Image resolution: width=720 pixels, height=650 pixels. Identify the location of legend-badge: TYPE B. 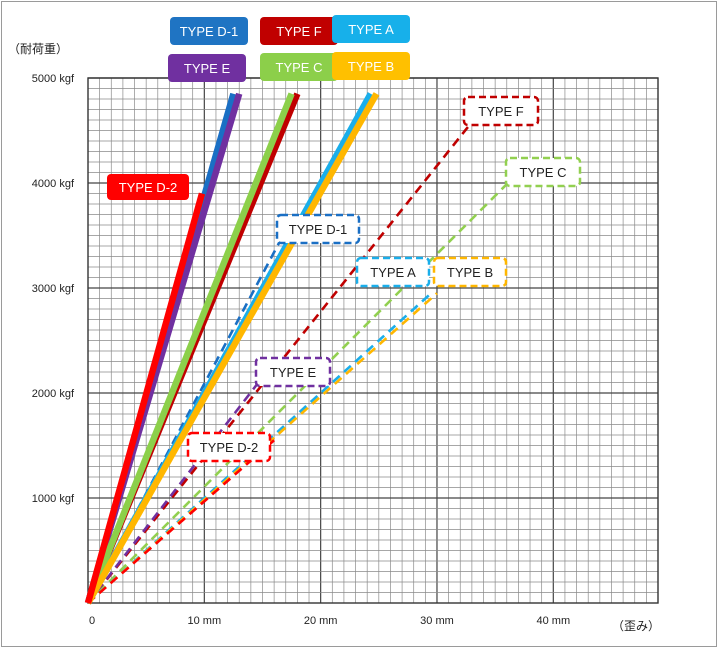
(371, 66).